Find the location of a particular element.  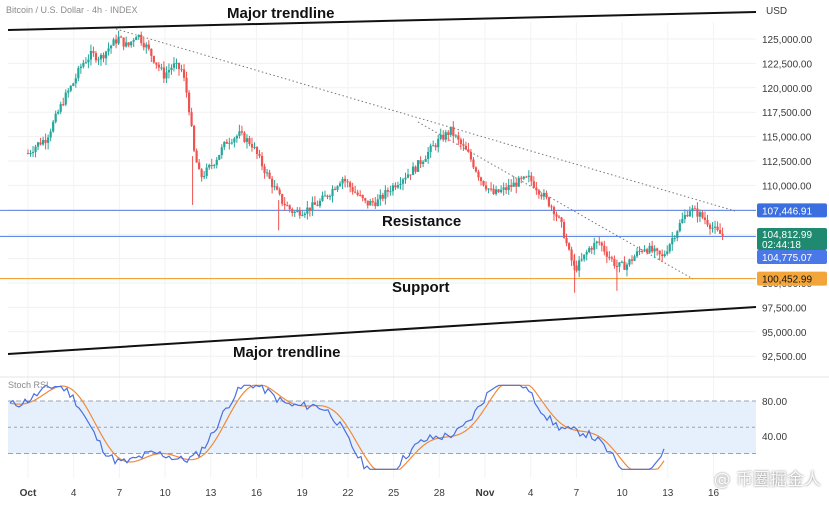

time-tick-label: 25 is located at coordinates (394, 493).